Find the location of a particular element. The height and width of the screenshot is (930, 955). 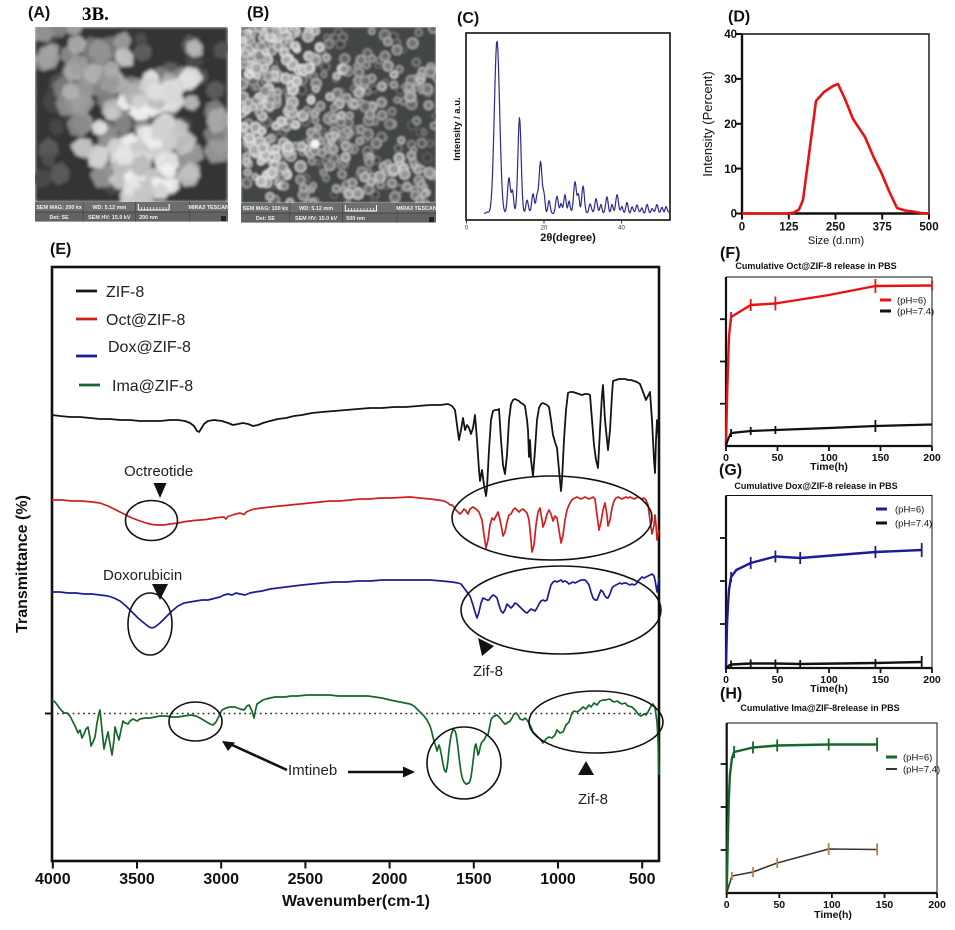

svg-text: Ima@ZIF-8 is located at coordinates (152, 386).